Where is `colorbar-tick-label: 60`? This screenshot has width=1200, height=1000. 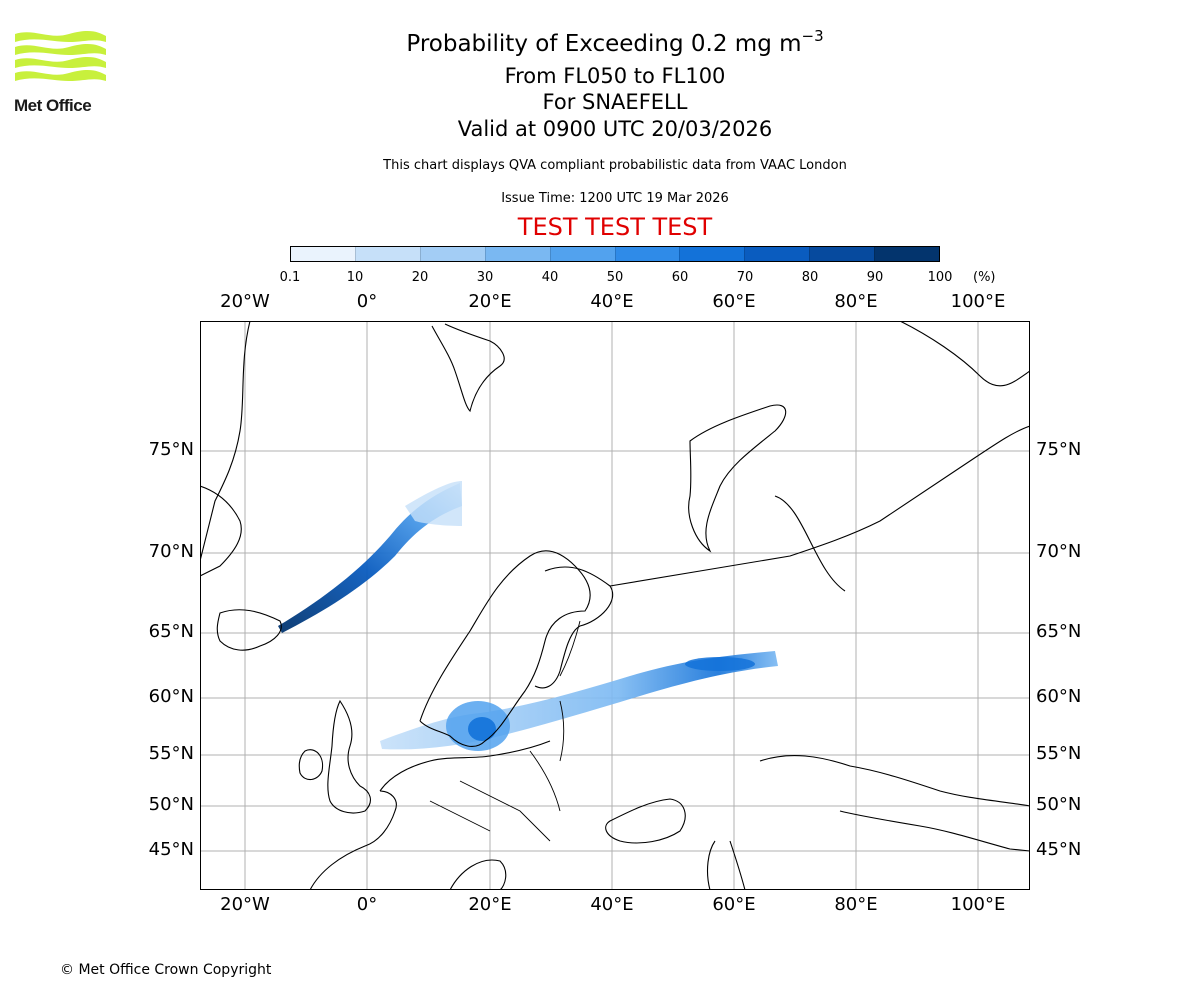
colorbar-tick-label: 60 is located at coordinates (680, 277).